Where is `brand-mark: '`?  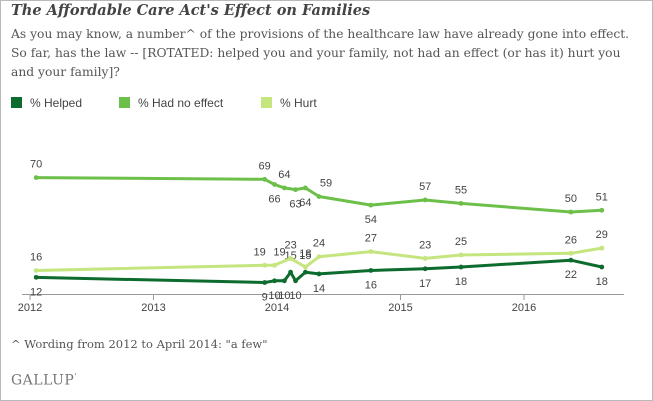
brand-mark: ' is located at coordinates (76, 376).